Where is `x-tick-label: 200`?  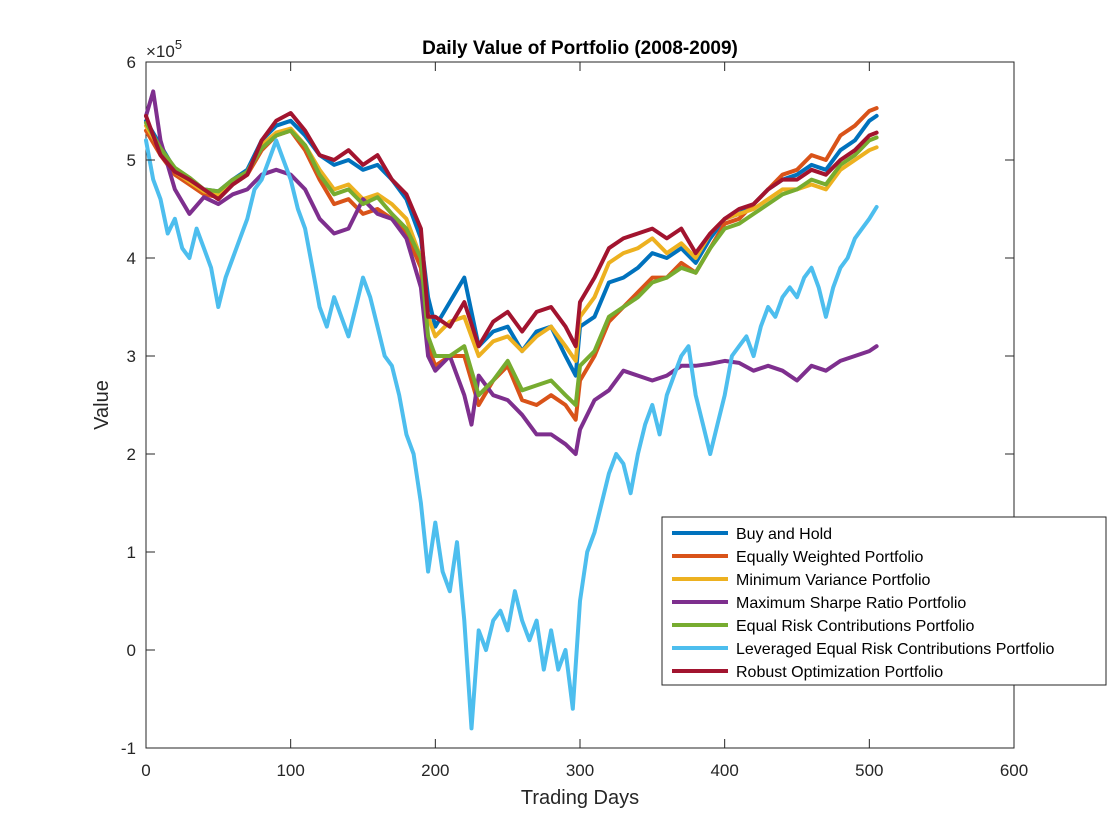 x-tick-label: 200 is located at coordinates (435, 770).